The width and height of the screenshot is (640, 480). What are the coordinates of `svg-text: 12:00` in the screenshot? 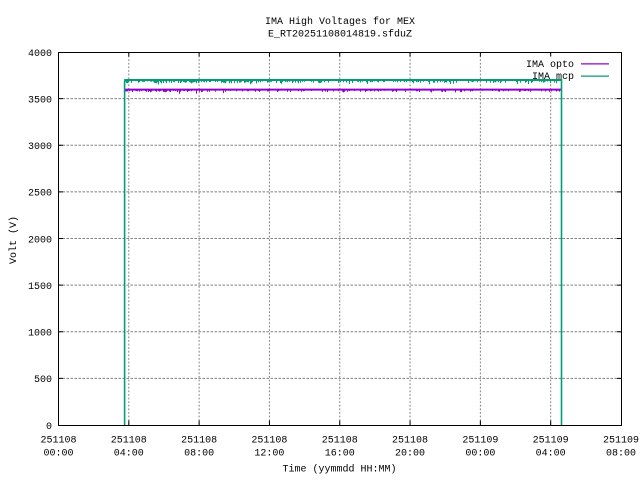 It's located at (269, 454).